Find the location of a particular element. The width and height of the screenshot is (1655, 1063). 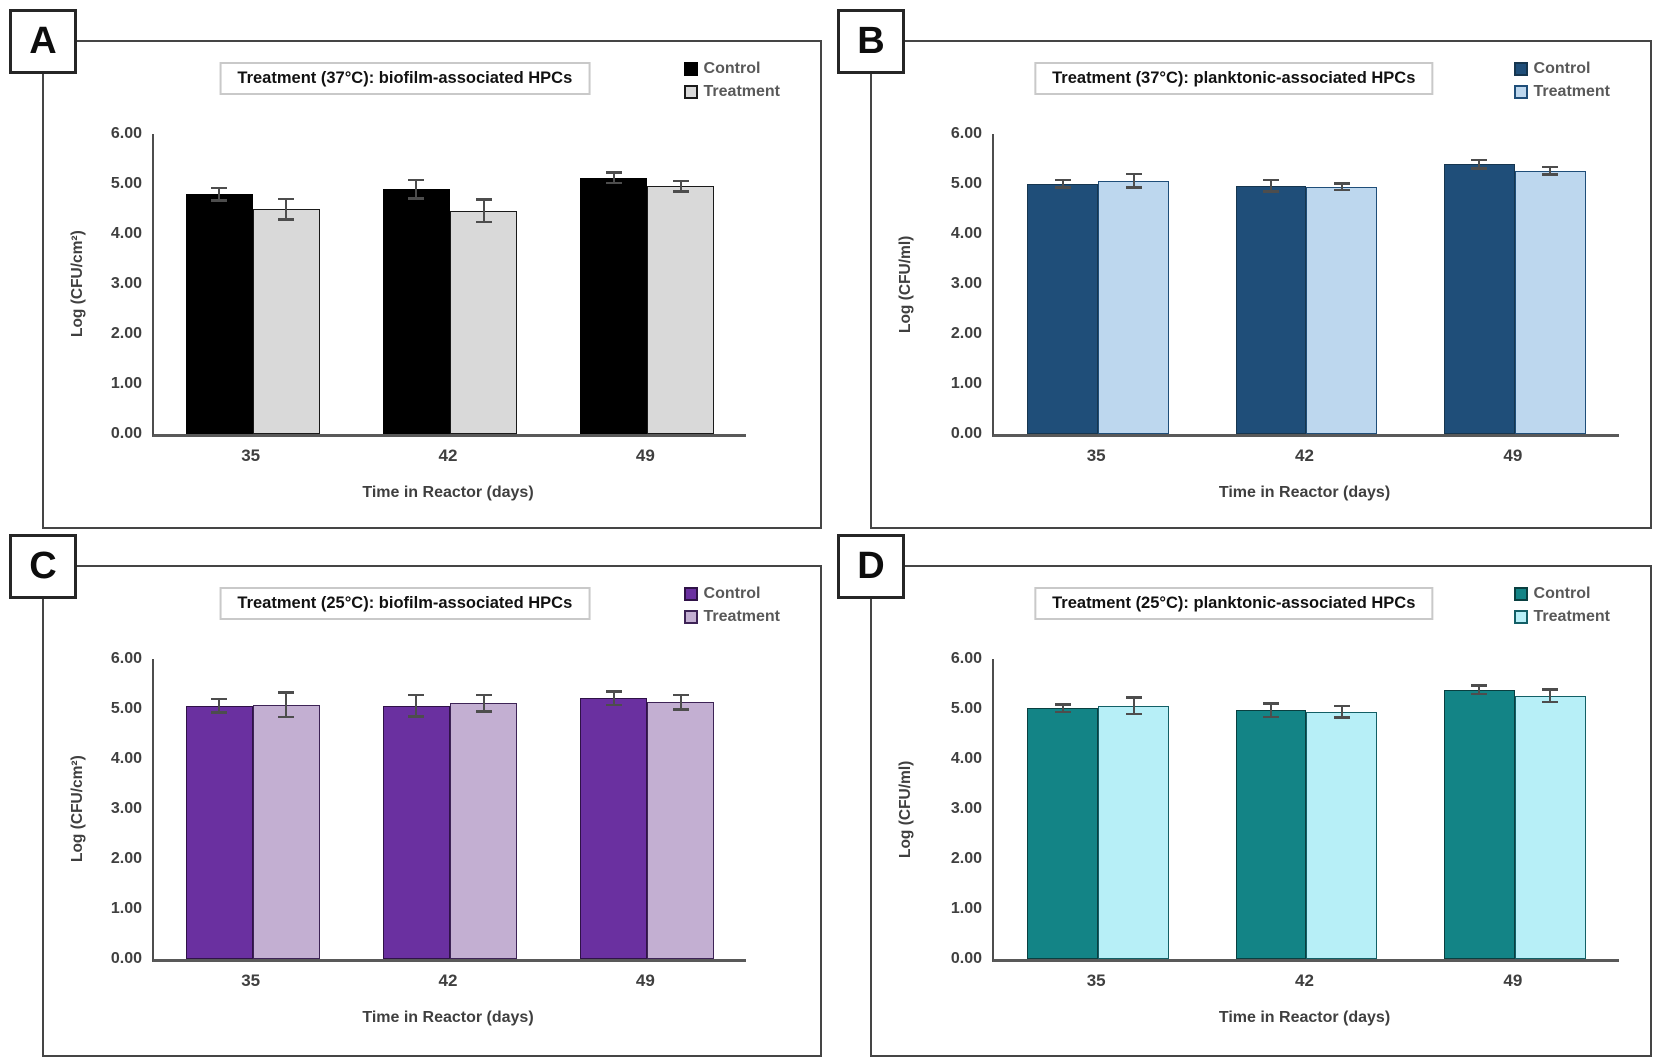

legend-label: Treatment is located at coordinates (741, 616).